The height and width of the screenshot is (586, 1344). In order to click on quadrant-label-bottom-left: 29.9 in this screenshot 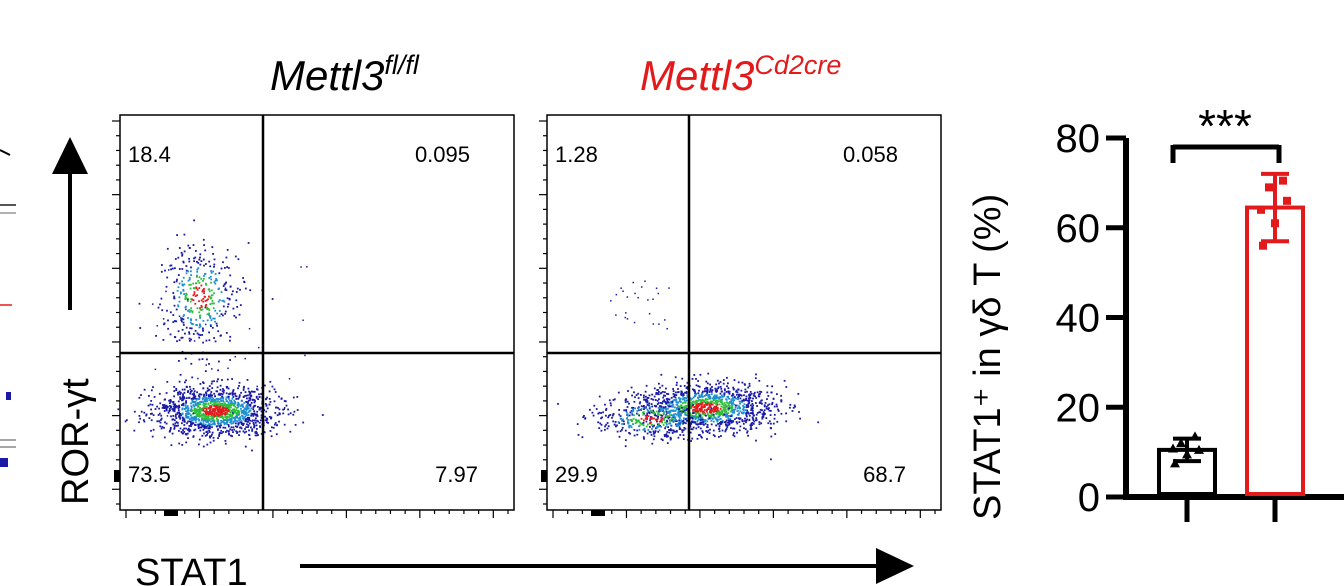, I will do `click(576, 474)`.